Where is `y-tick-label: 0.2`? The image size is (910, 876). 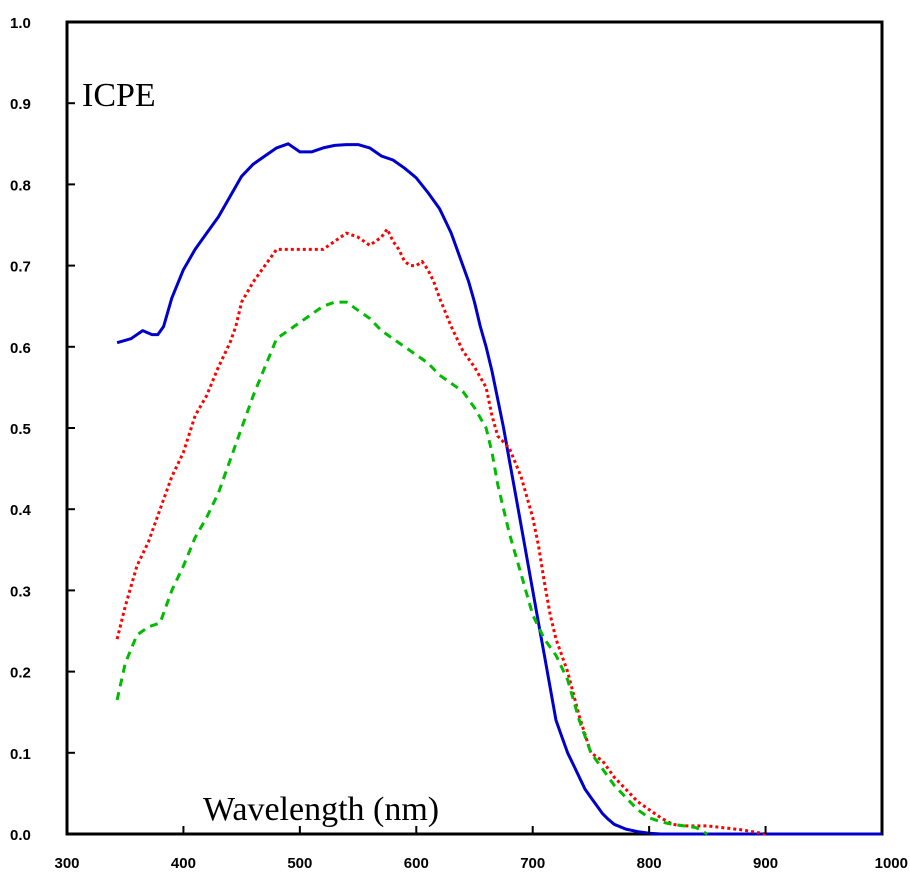 y-tick-label: 0.2 is located at coordinates (20, 673).